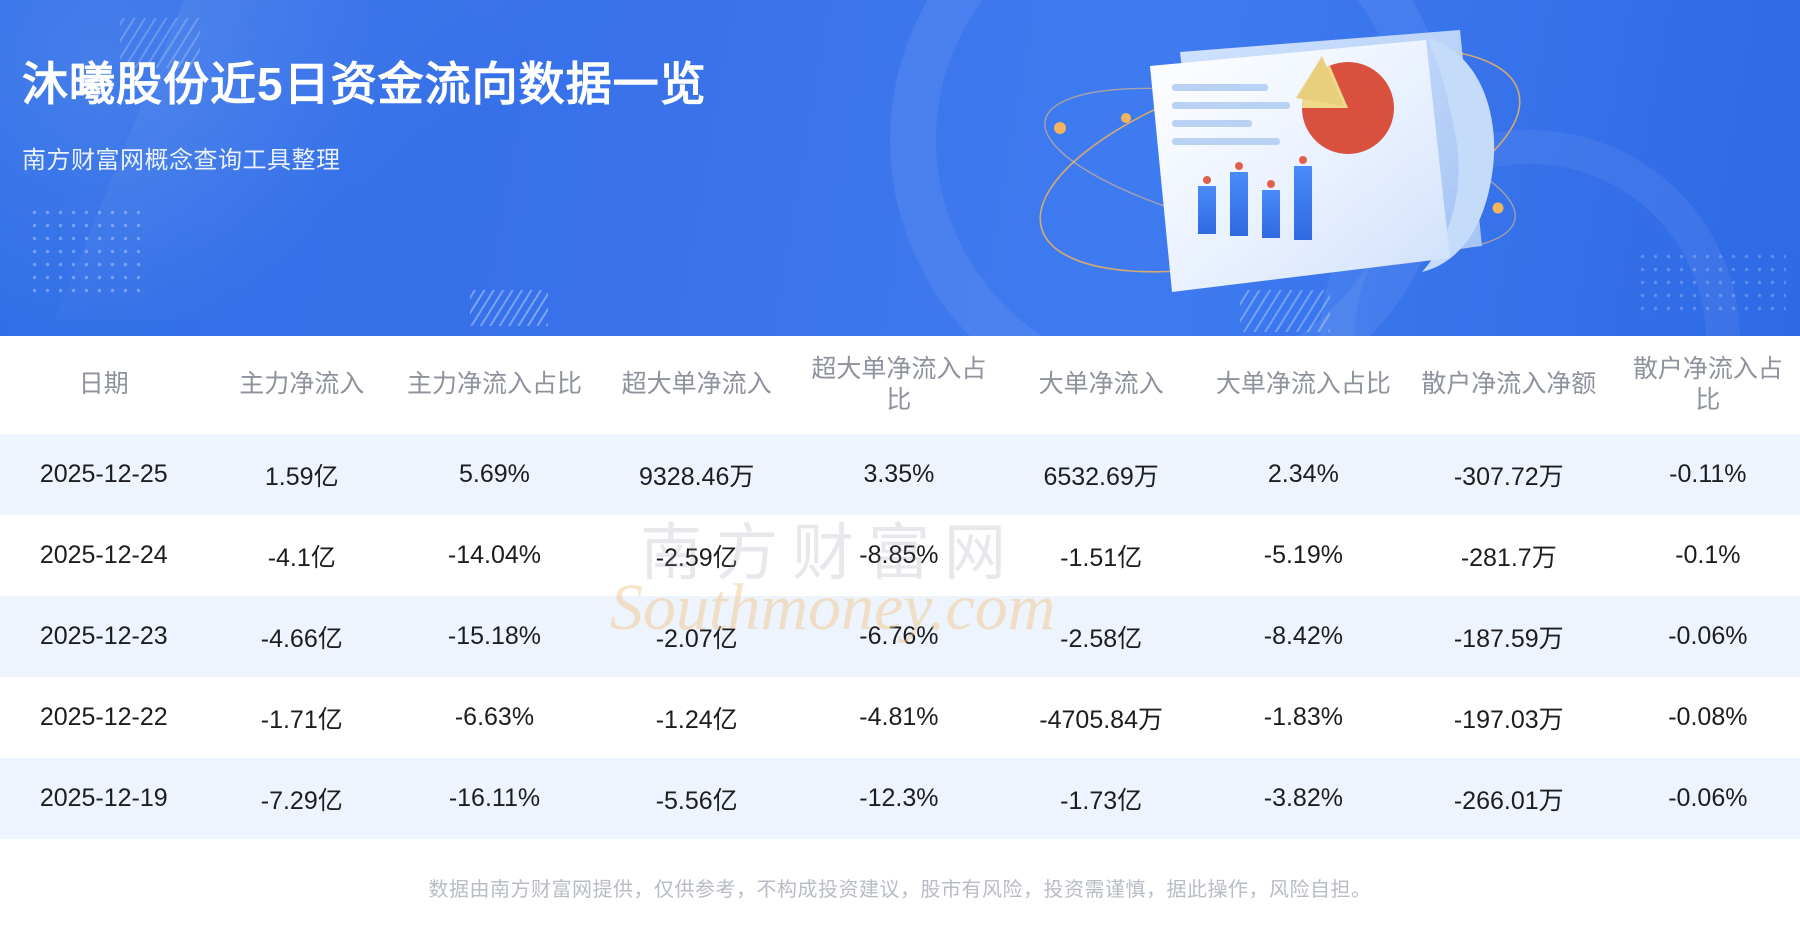 This screenshot has width=1800, height=928. I want to click on cell-super-large-net-inflow: -5.56亿, so click(696, 798).